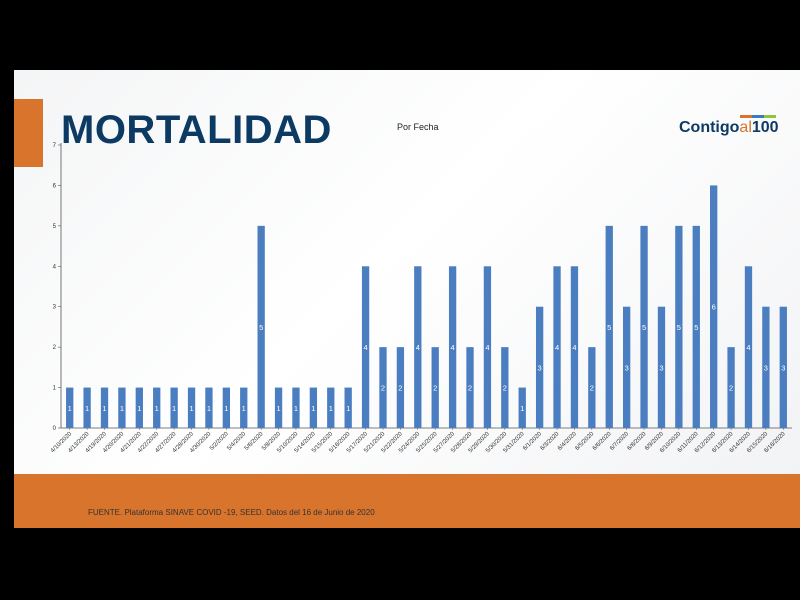  Describe the element at coordinates (55, 267) in the screenshot. I see `y-tick-label: 4` at that location.